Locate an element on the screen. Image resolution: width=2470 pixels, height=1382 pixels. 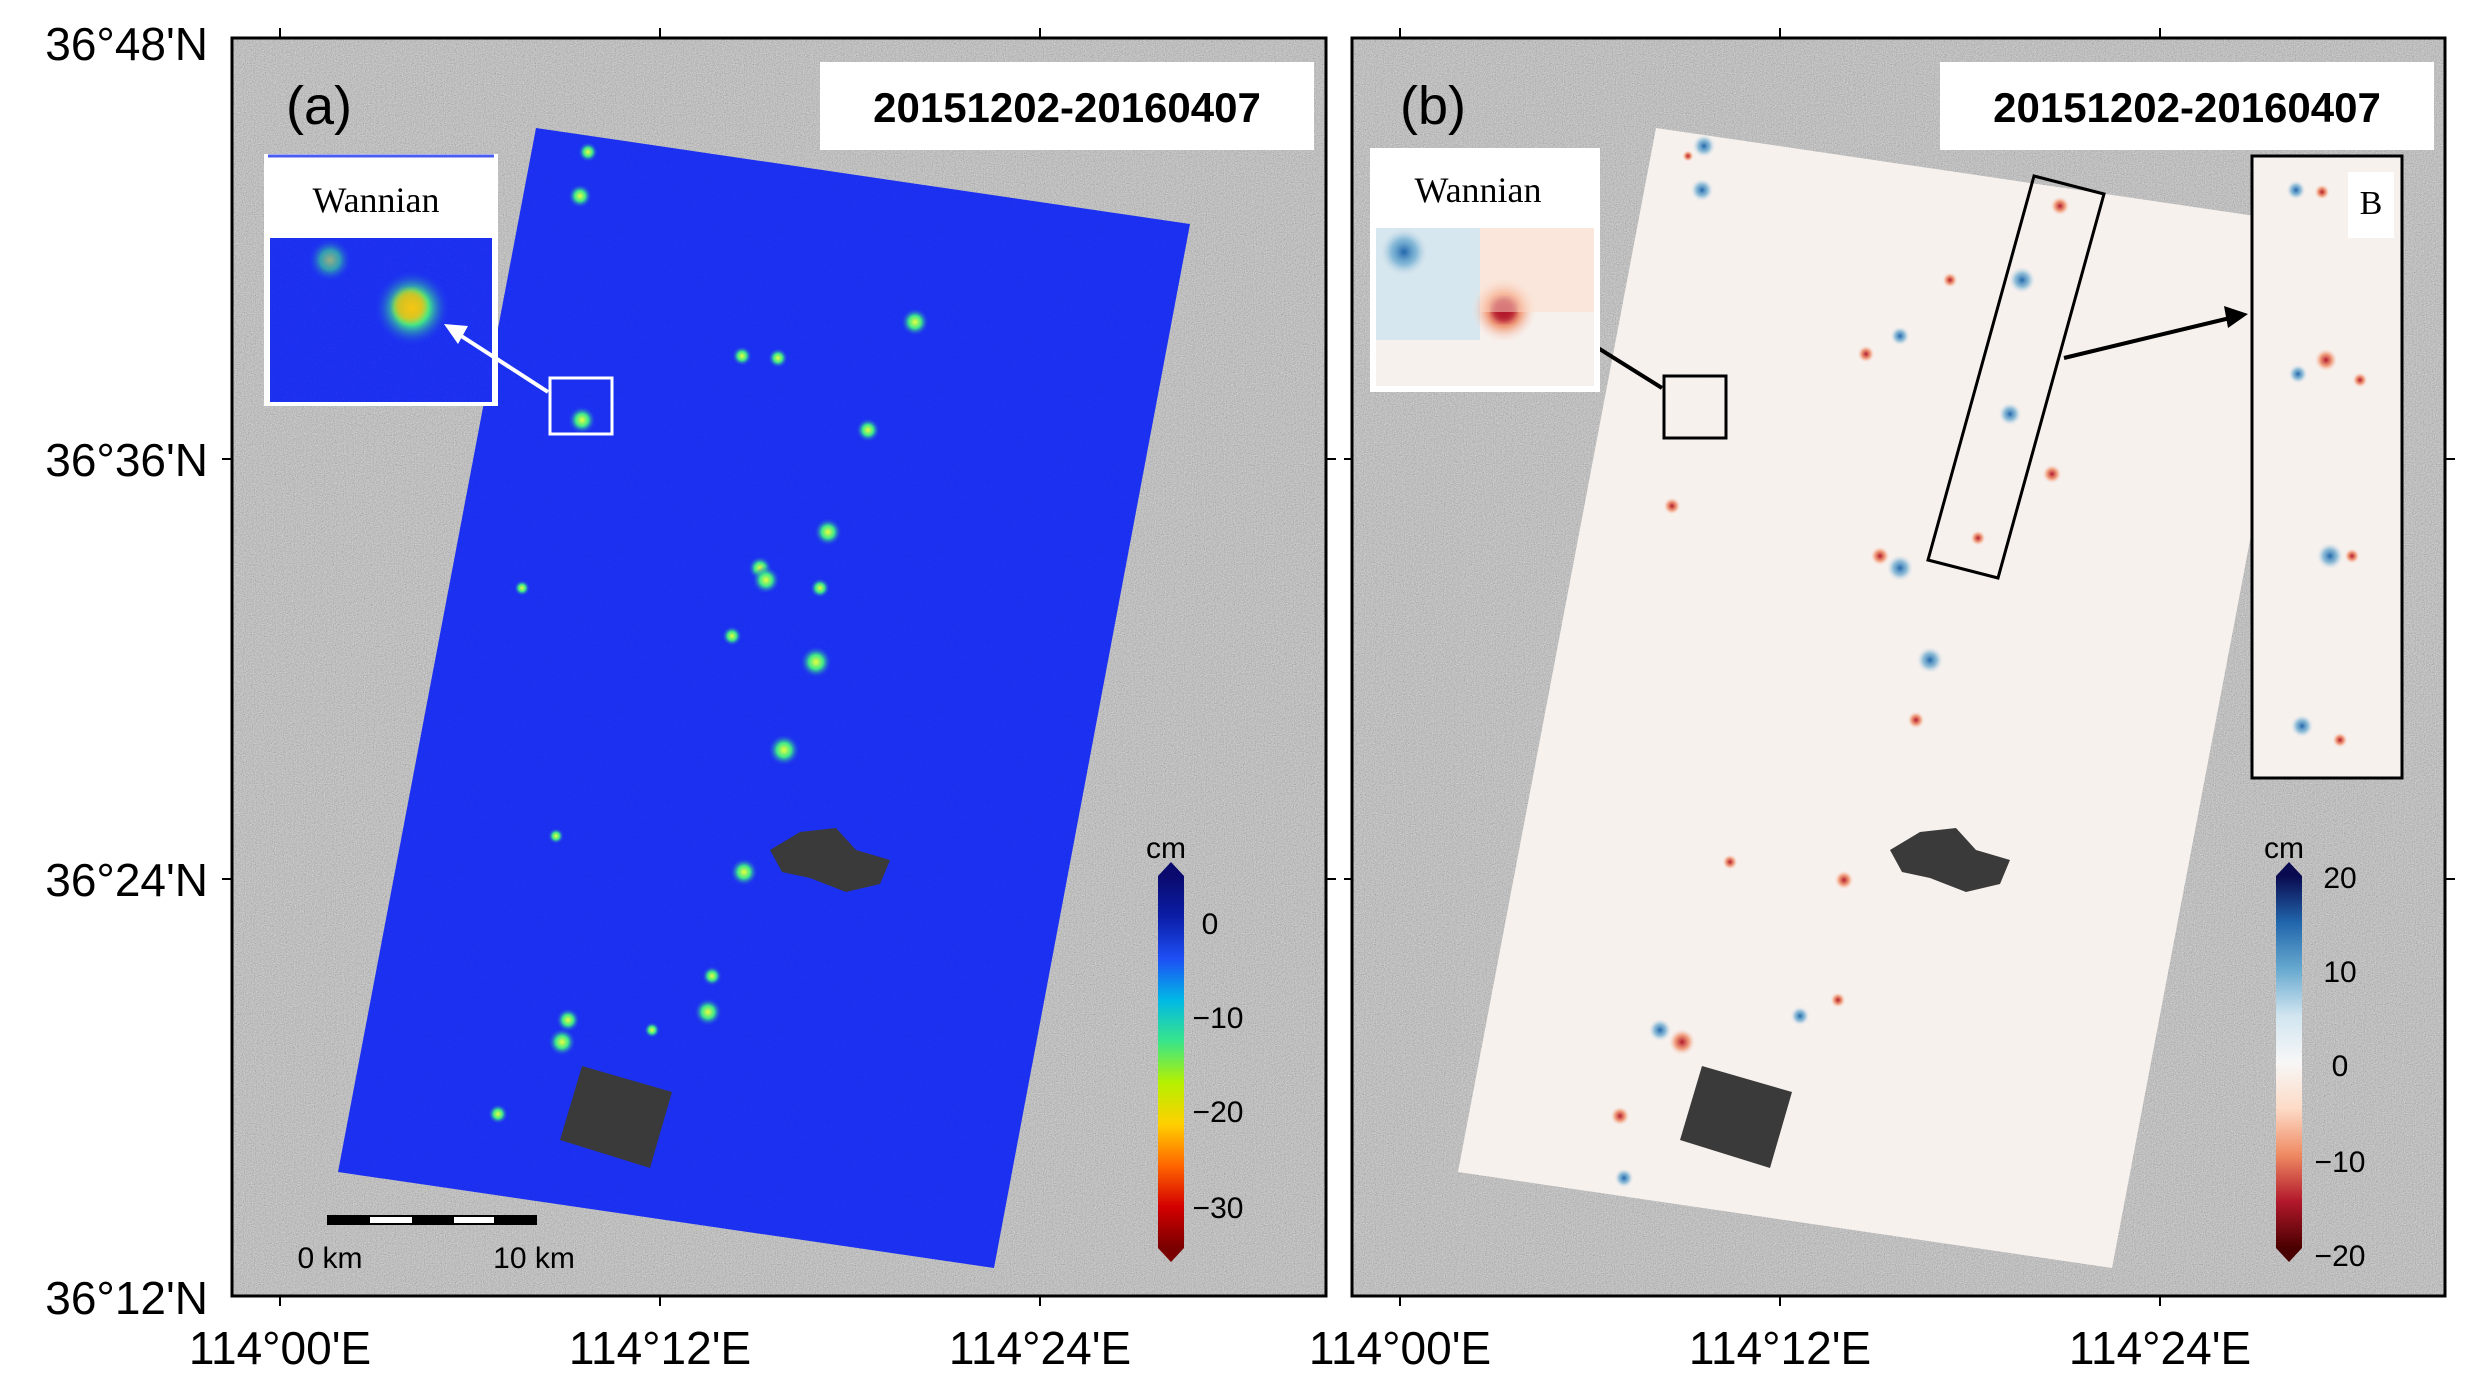
inset-b-title: B is located at coordinates (2371, 203).